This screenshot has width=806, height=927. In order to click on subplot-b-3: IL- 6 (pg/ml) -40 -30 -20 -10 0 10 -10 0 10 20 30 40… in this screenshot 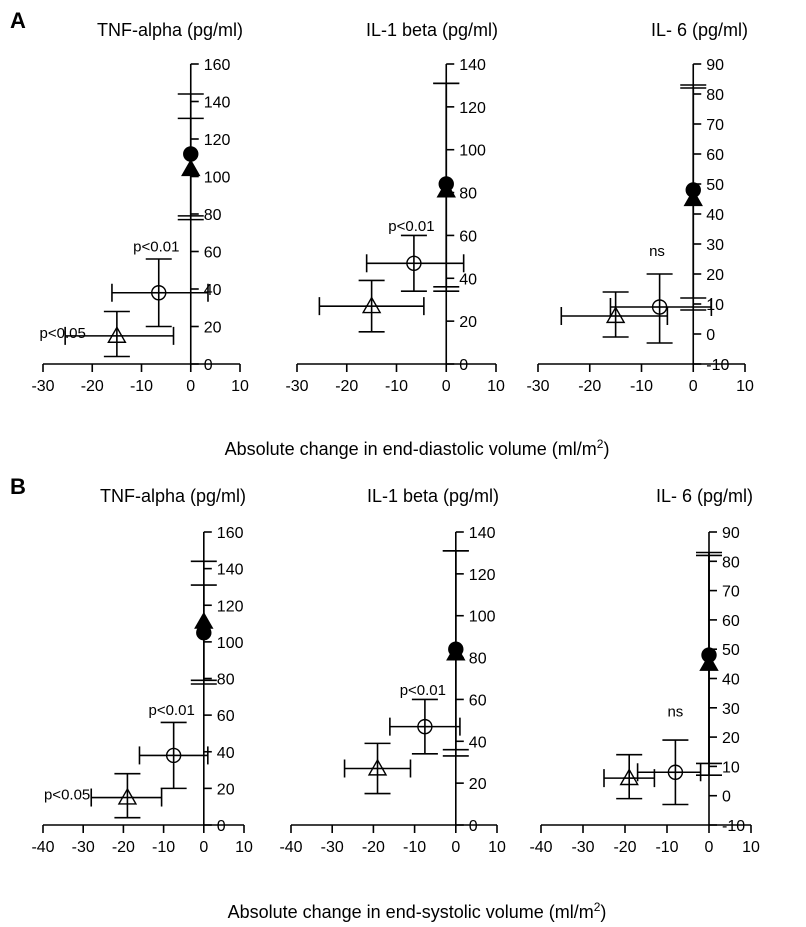, I will do `click(644, 671)`.